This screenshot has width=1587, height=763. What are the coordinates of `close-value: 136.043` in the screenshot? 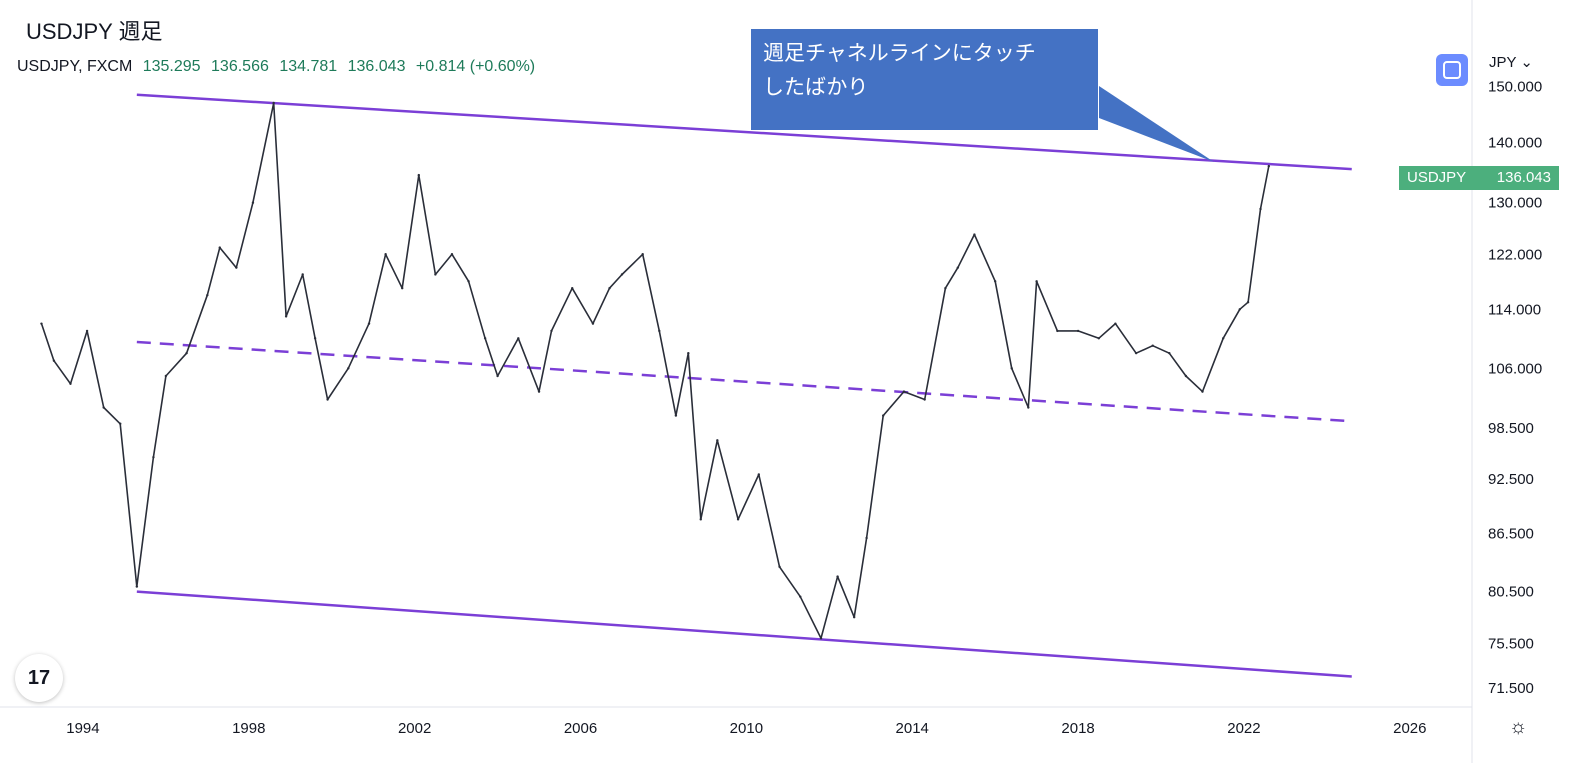 It's located at (376, 66).